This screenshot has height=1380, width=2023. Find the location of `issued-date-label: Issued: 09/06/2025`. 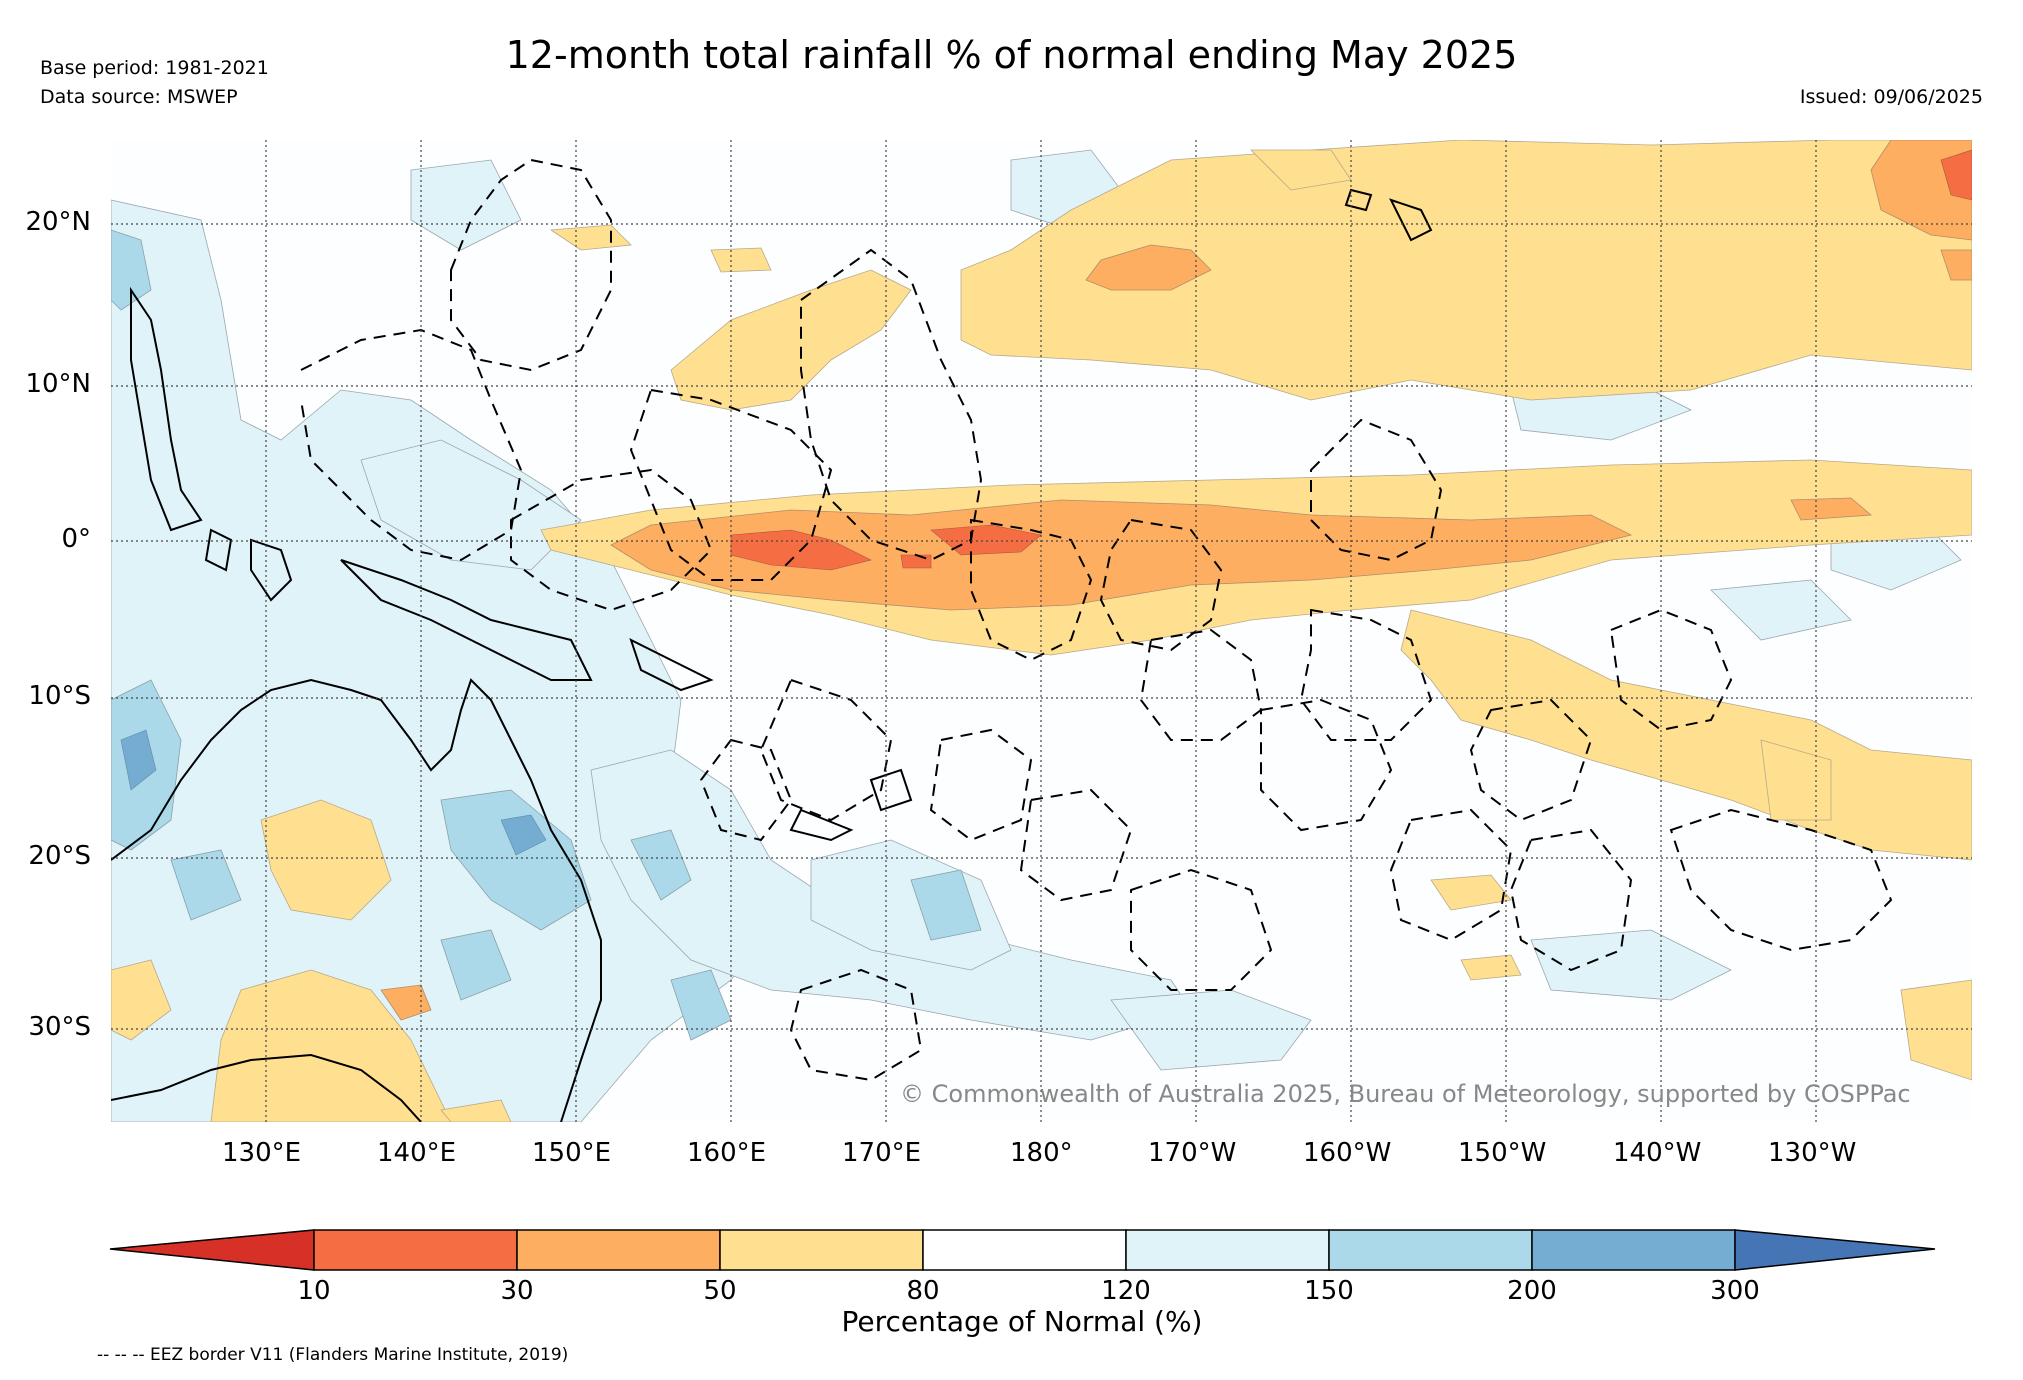

issued-date-label: Issued: 09/06/2025 is located at coordinates (1891, 97).